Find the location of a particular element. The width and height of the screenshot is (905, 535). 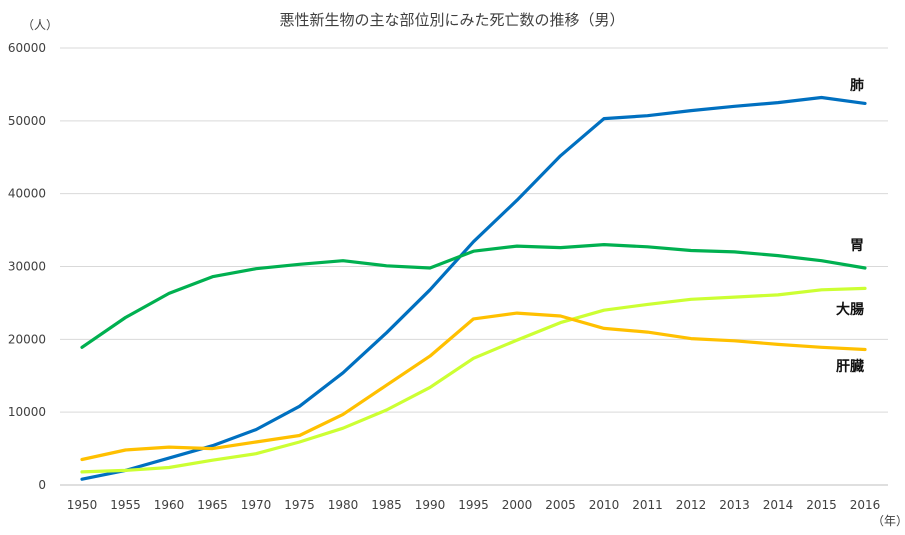

series-label: 肺 is located at coordinates (857, 86).